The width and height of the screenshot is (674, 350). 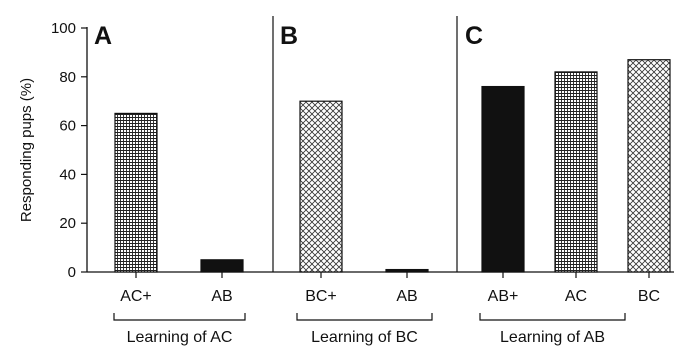 What do you see at coordinates (26, 150) in the screenshot?
I see `y-axis-title: Responding pups (%)` at bounding box center [26, 150].